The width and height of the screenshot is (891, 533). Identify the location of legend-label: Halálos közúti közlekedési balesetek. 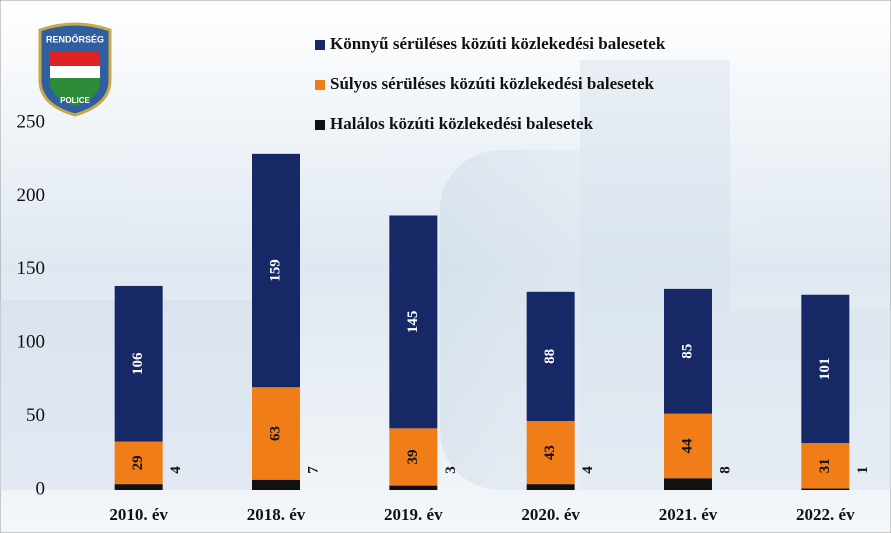
(462, 123).